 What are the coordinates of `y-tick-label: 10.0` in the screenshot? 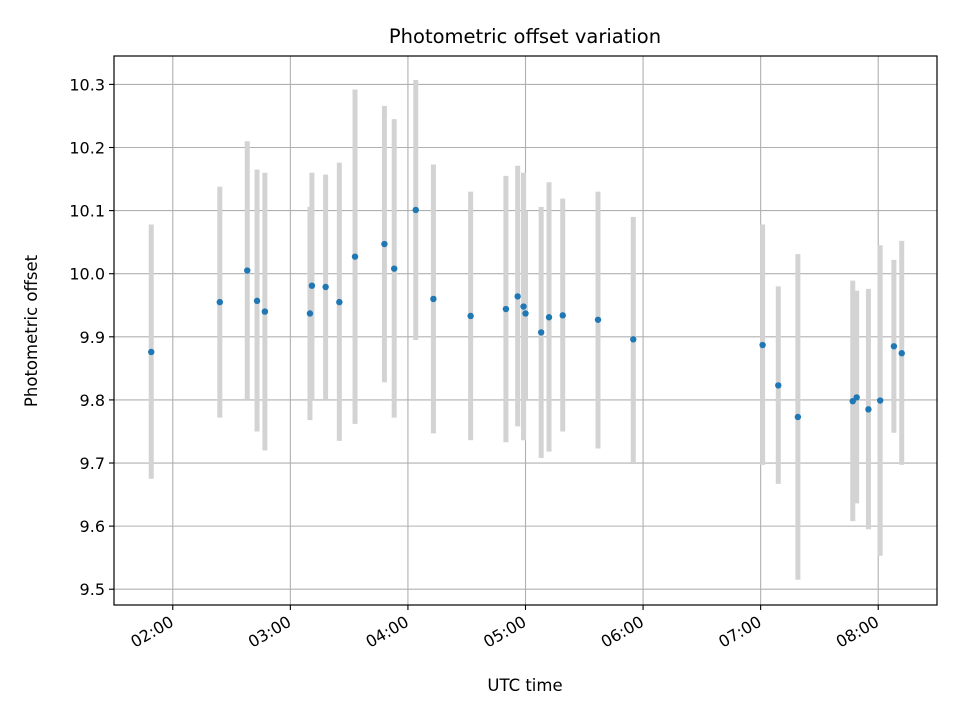 It's located at (87, 274).